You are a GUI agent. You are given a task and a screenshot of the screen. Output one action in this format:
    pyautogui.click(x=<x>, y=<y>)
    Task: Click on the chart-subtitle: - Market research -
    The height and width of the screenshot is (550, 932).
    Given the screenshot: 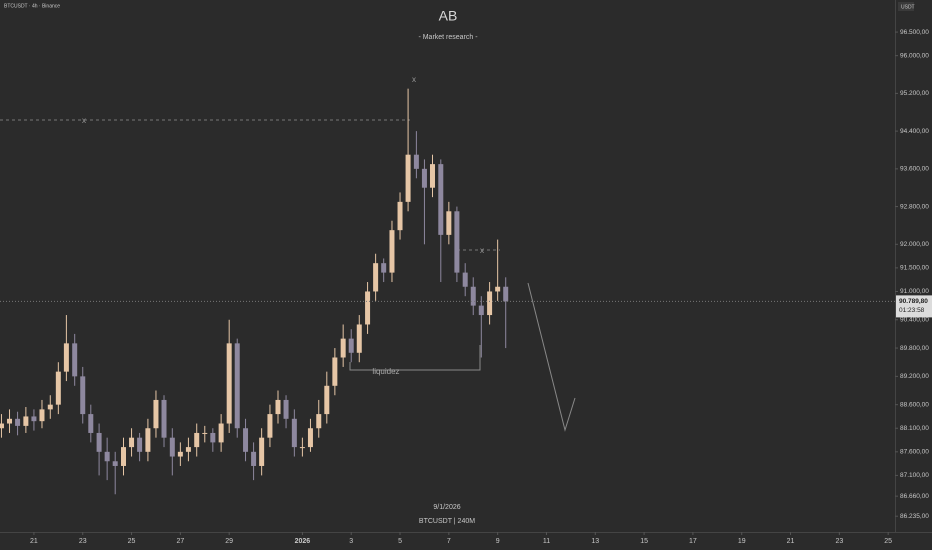 What is the action you would take?
    pyautogui.click(x=448, y=37)
    